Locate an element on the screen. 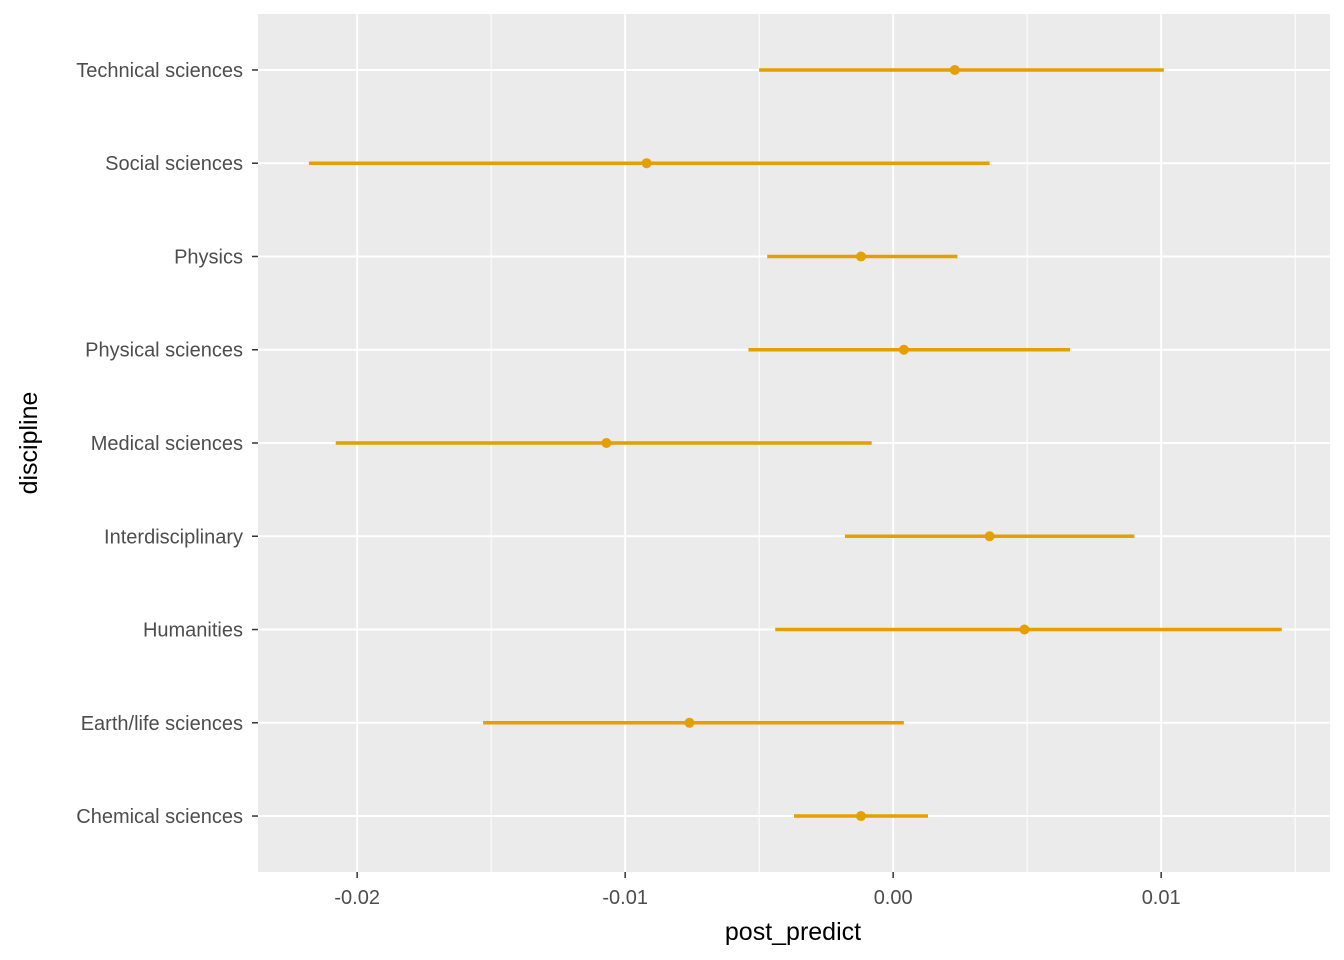  x-tick-label: -0.01 is located at coordinates (625, 898).